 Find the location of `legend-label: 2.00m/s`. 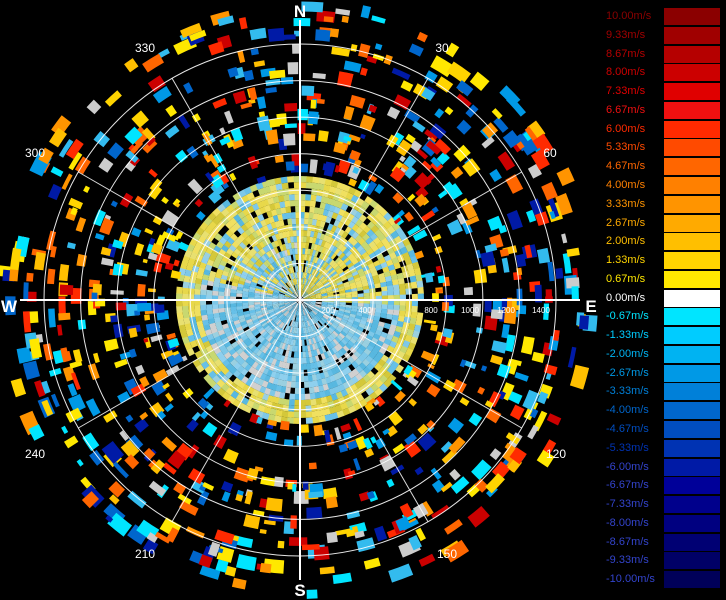

legend-label: 2.00m/s is located at coordinates (626, 241).